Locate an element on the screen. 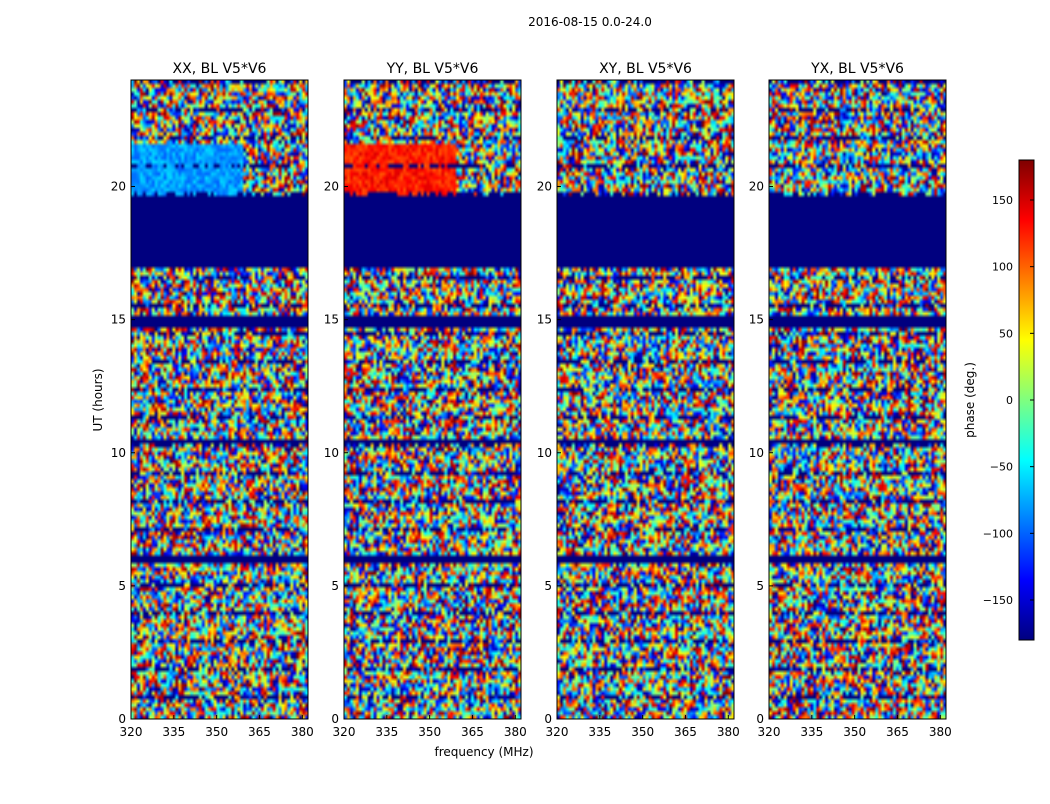 The width and height of the screenshot is (1050, 804). colorbar-tick-label: −150 is located at coordinates (998, 600).